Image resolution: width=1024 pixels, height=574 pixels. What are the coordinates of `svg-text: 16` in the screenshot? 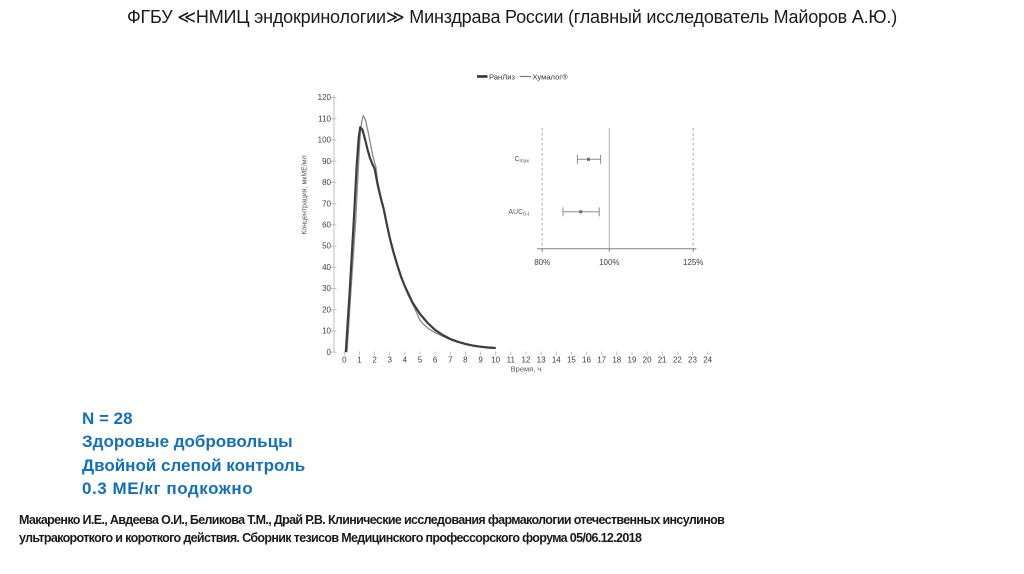 It's located at (586, 360).